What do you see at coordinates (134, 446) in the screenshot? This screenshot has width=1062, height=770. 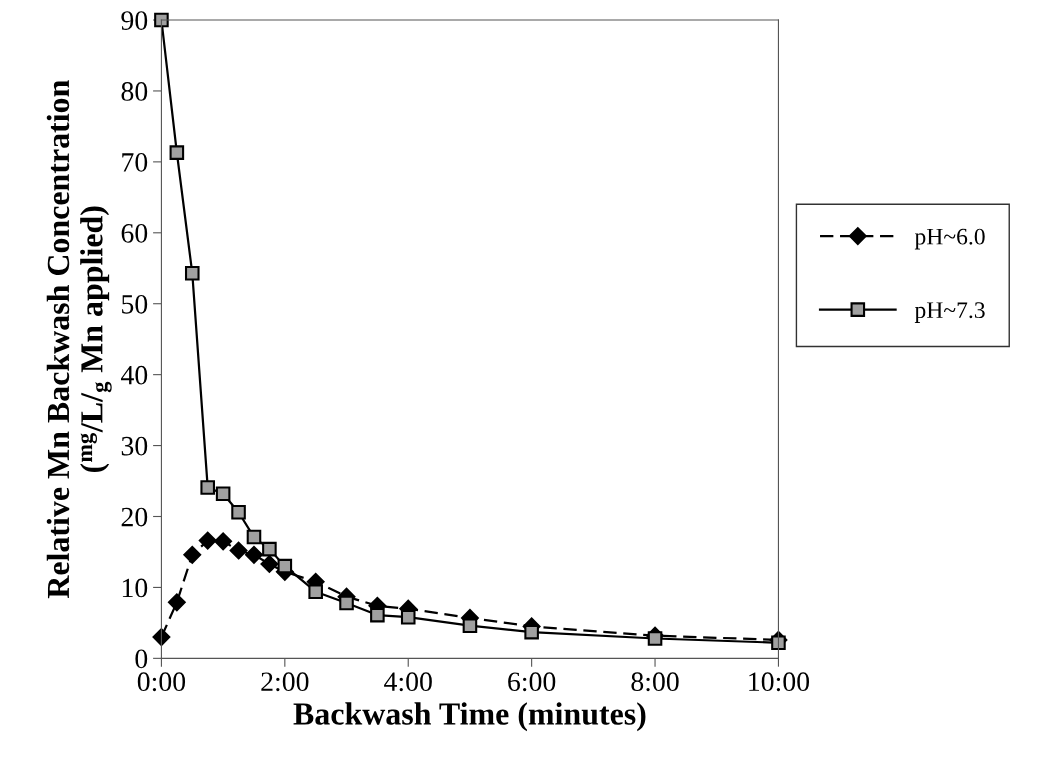 I see `y-tick-label: 30` at bounding box center [134, 446].